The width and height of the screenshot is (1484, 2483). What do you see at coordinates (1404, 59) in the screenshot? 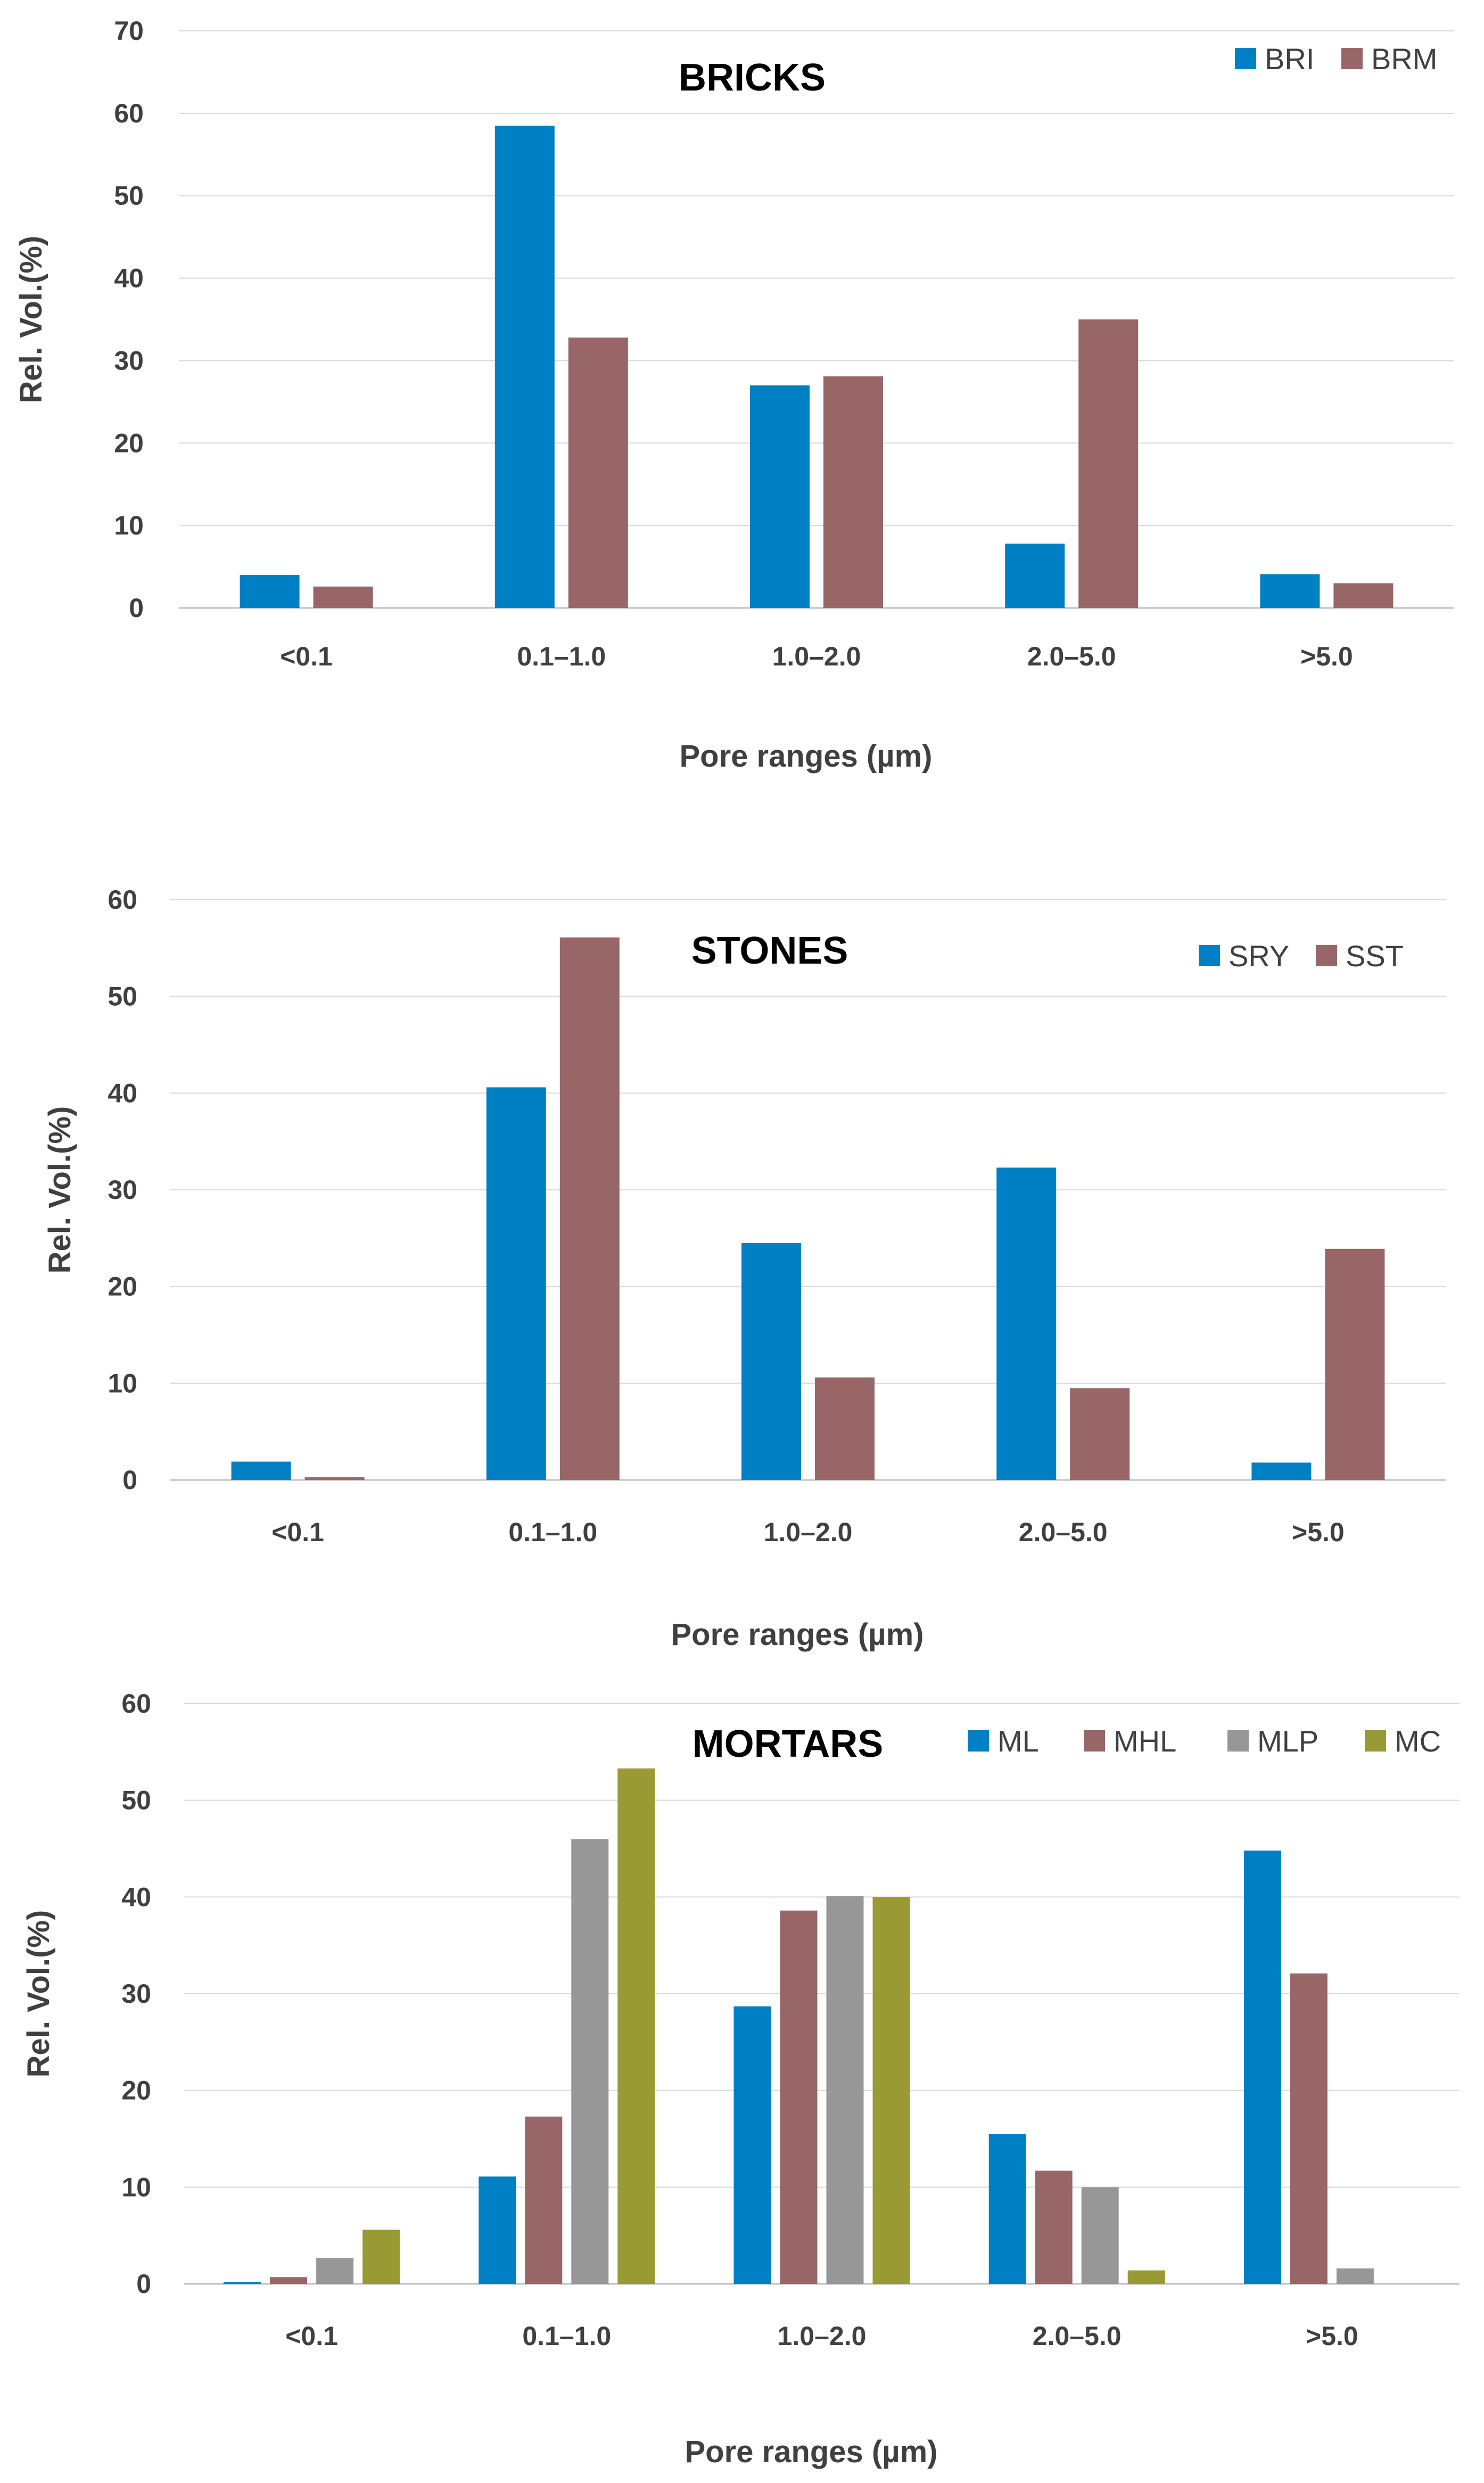
I see `legend-label-brm: BRM` at bounding box center [1404, 59].